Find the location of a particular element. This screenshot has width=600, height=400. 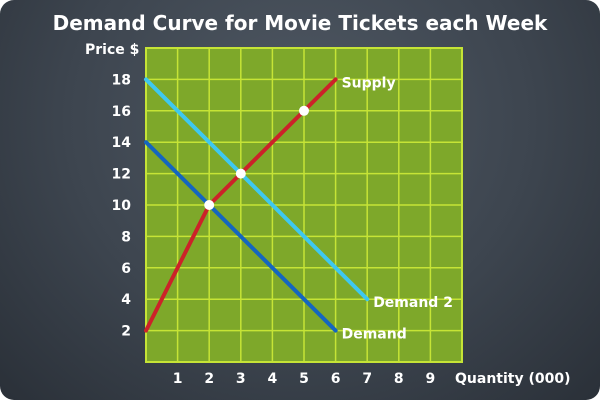

y-tick-label: 14 is located at coordinates (122, 143).